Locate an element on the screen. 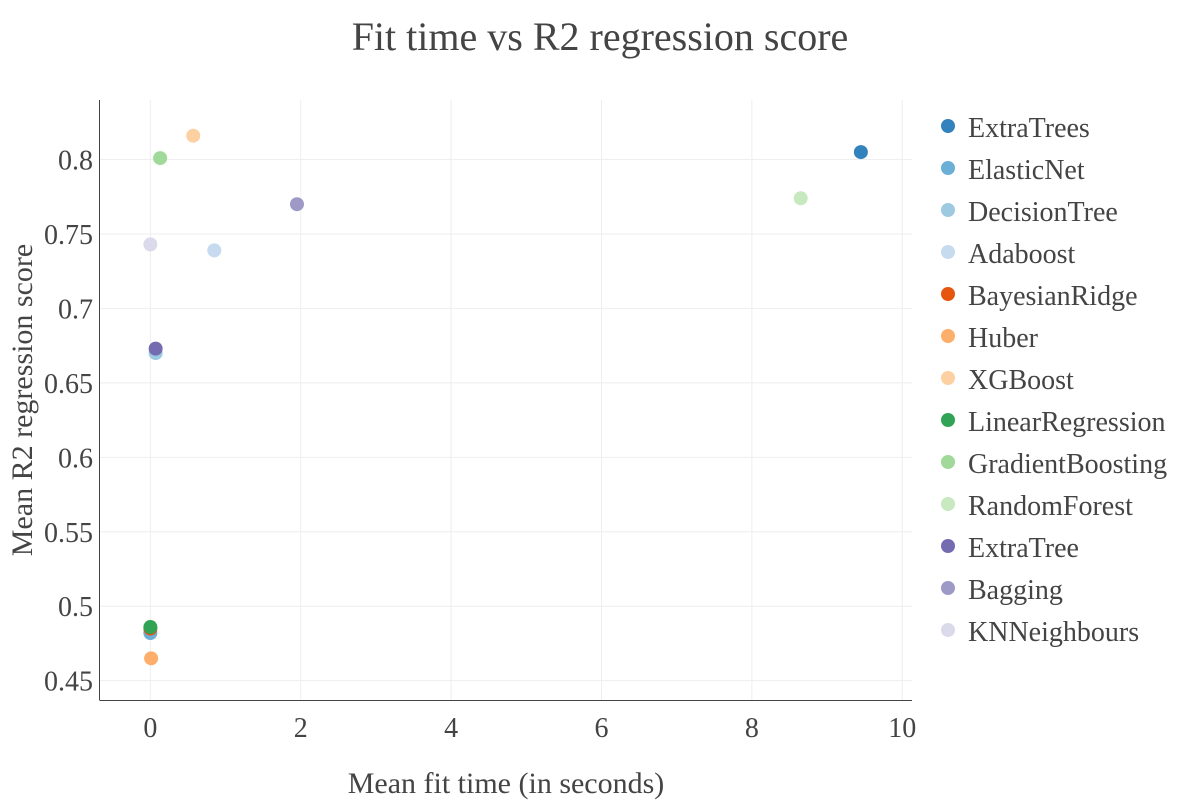 This screenshot has height=800, width=1200. y-tick-label: 0.6 is located at coordinates (75, 458).